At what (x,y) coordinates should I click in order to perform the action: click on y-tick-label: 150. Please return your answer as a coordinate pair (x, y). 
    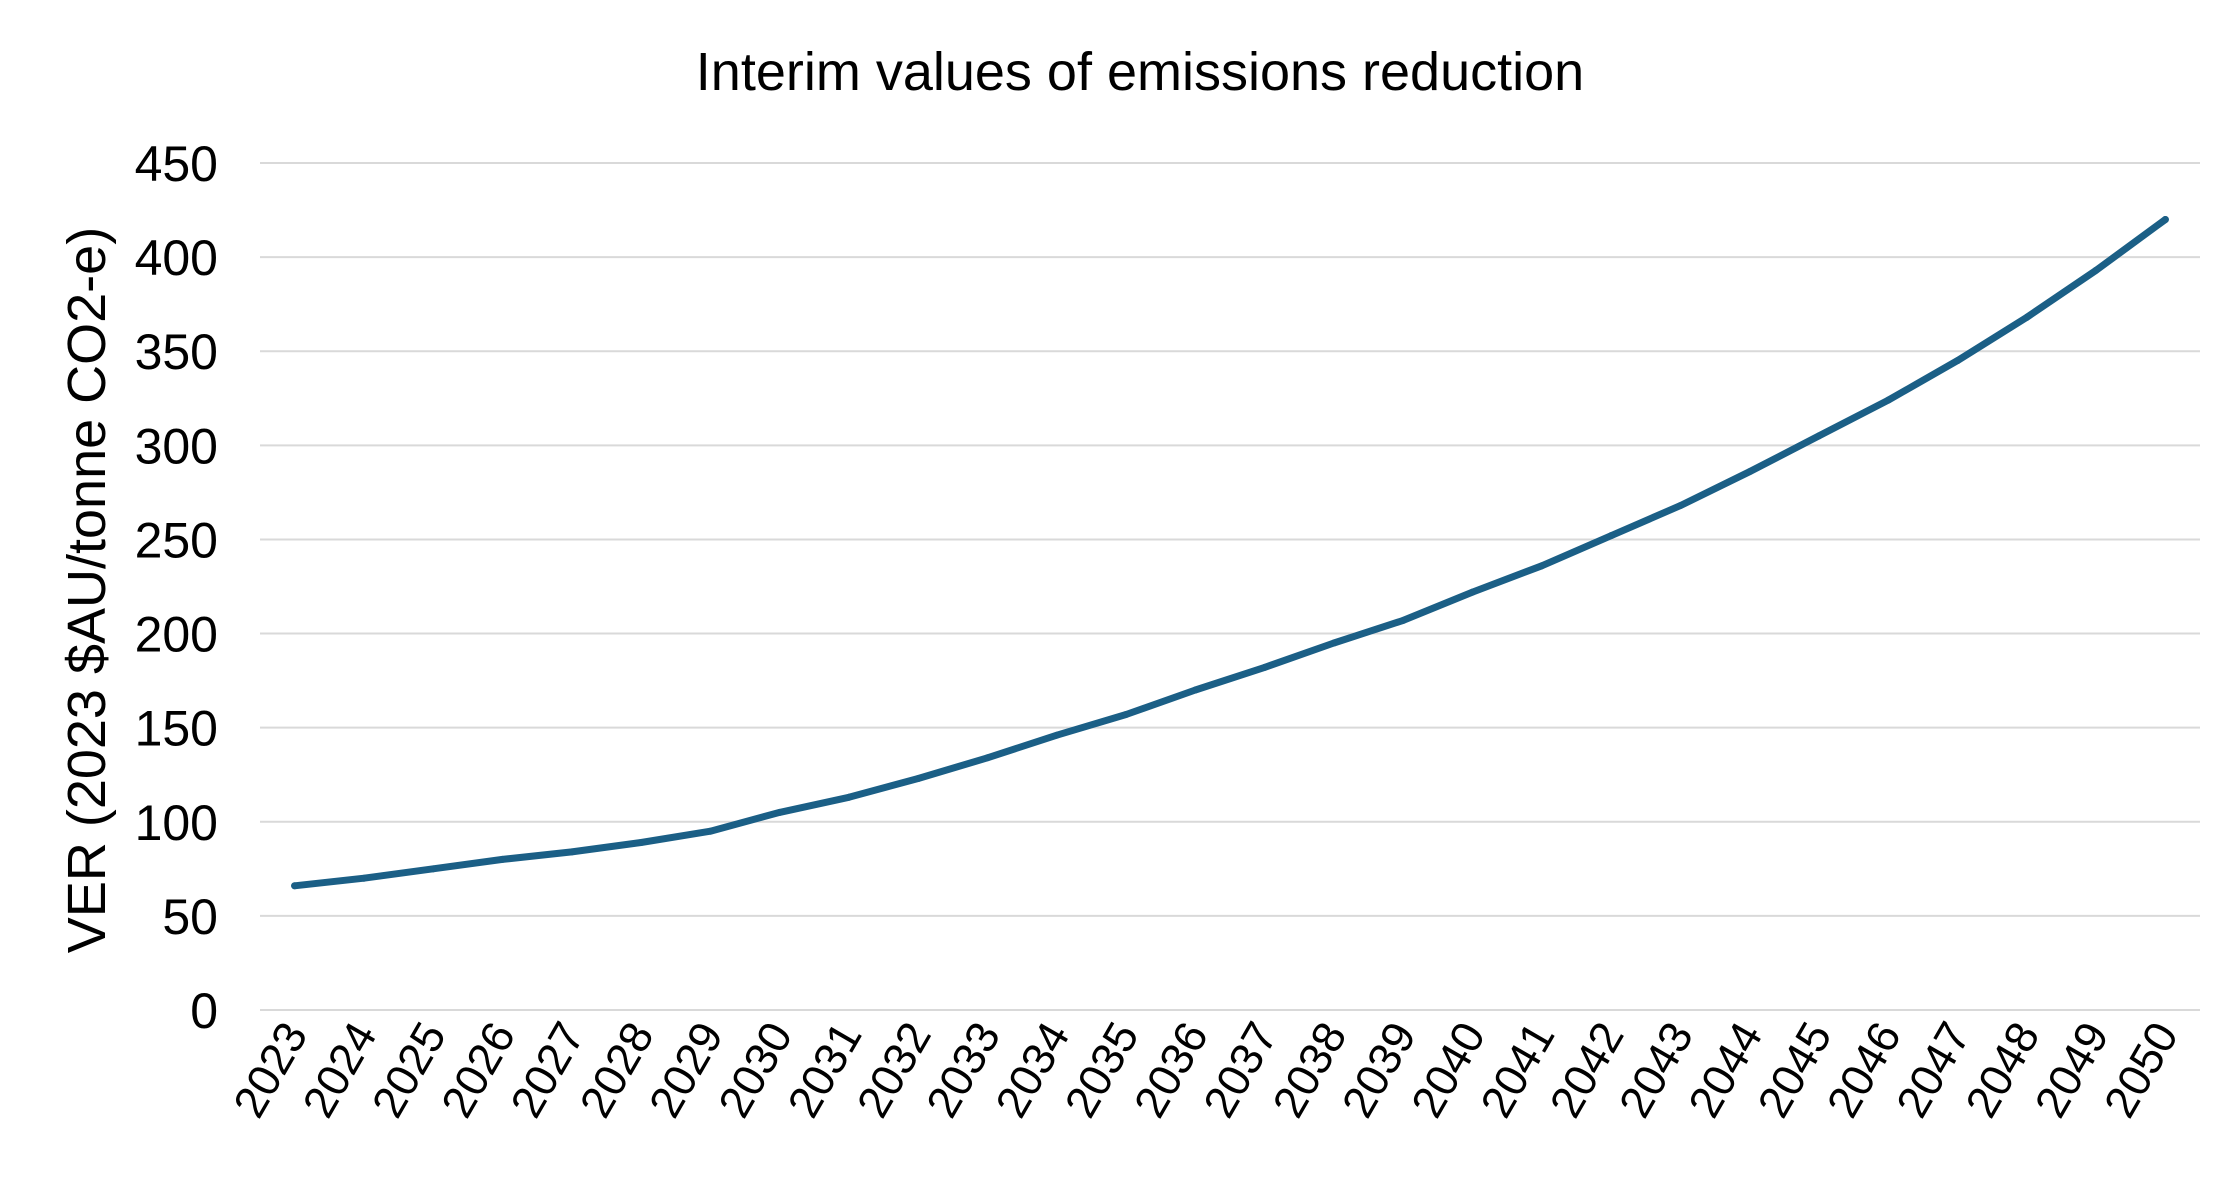
    Looking at the image, I should click on (176, 729).